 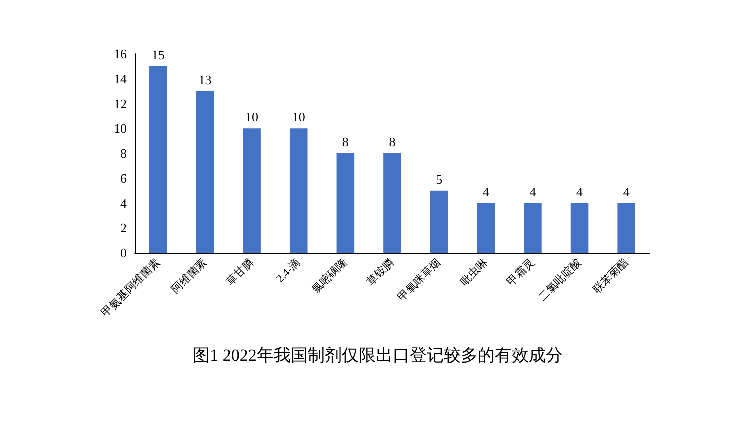 I want to click on y-tick-label: 0, so click(x=123, y=253).